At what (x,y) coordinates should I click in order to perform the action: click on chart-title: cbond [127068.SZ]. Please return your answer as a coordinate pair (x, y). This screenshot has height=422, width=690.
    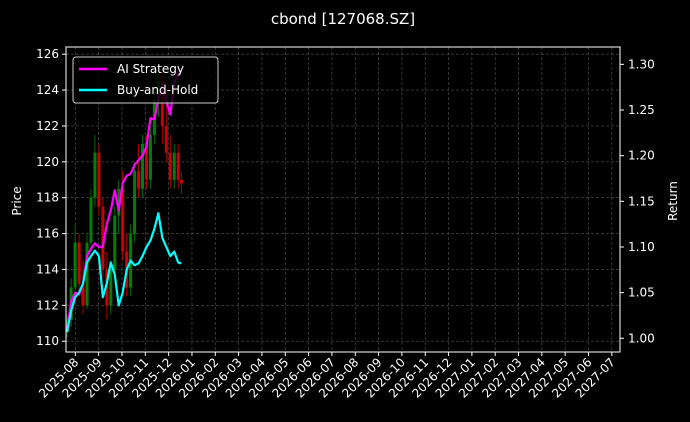
    Looking at the image, I should click on (343, 19).